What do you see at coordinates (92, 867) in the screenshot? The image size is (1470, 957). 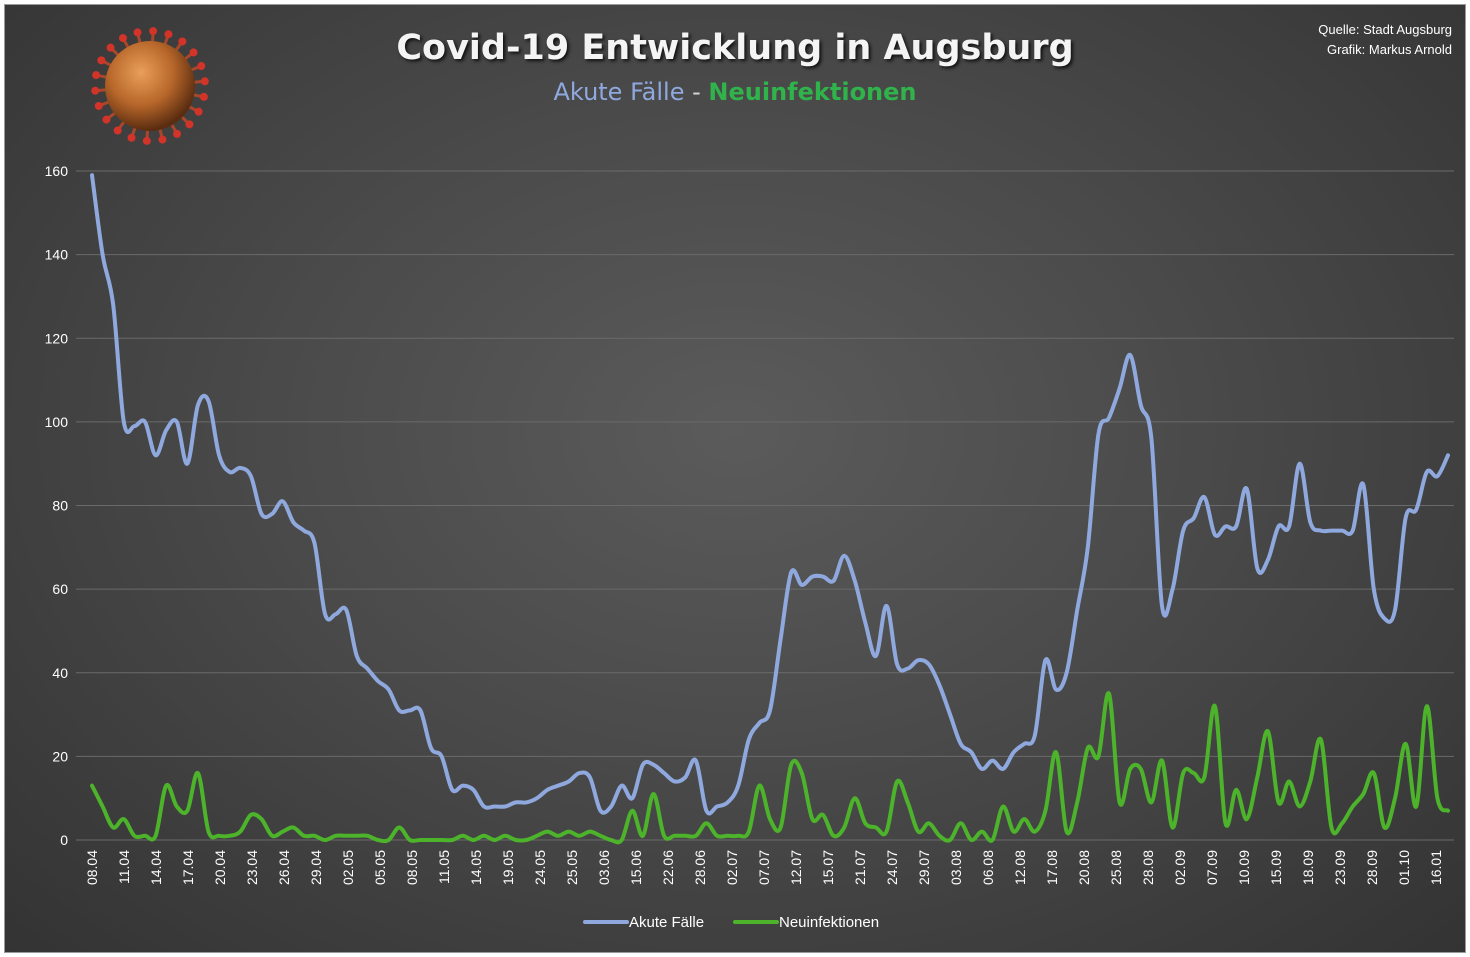 I see `x-tick-label: 08.04` at bounding box center [92, 867].